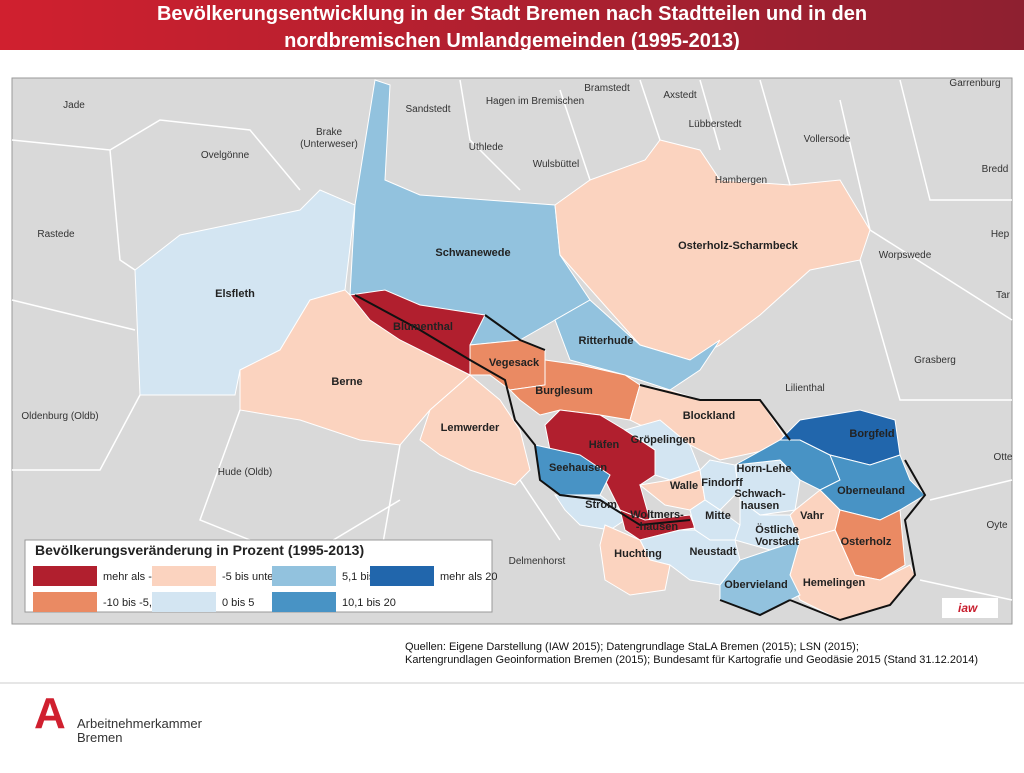 The image size is (1024, 773). Describe the element at coordinates (369, 603) in the screenshot. I see `legend-label: 10,1 bis 20` at that location.